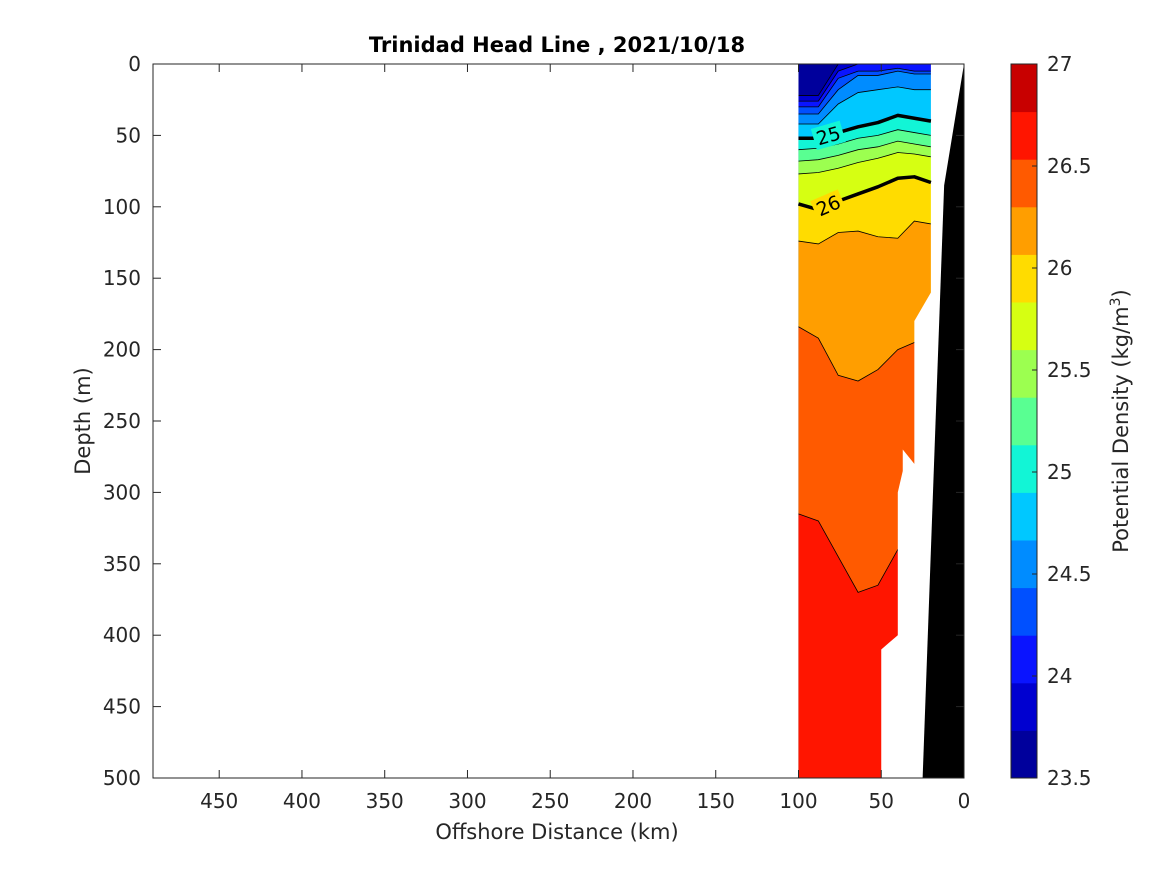 This screenshot has width=1167, height=875. I want to click on seafloor-bathymetry, so click(943, 421).